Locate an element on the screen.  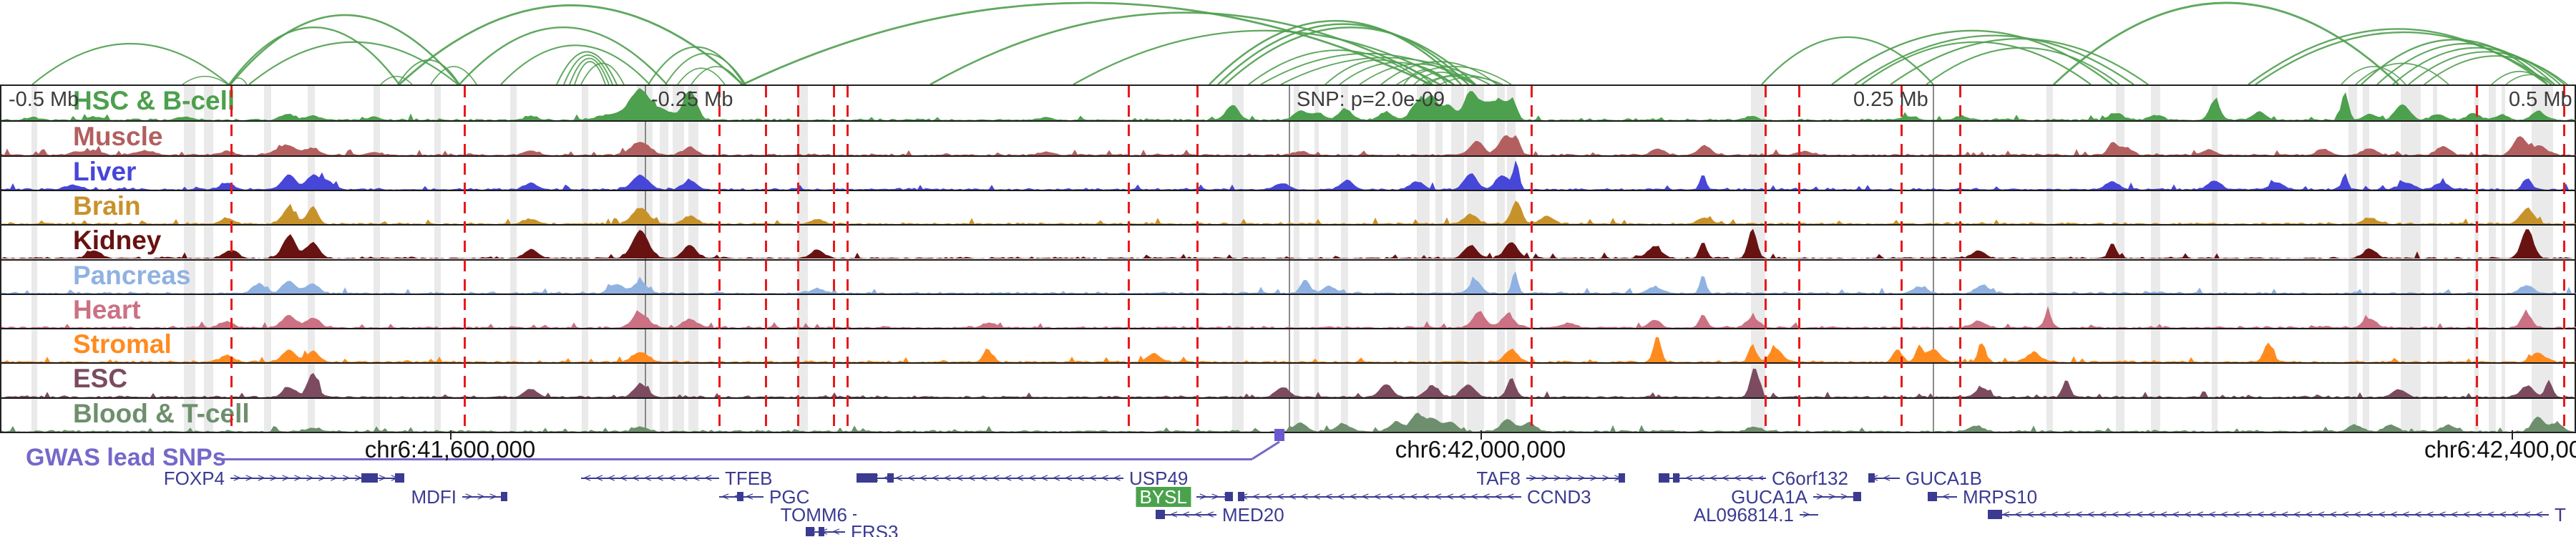
track-label: Brain is located at coordinates (107, 205).